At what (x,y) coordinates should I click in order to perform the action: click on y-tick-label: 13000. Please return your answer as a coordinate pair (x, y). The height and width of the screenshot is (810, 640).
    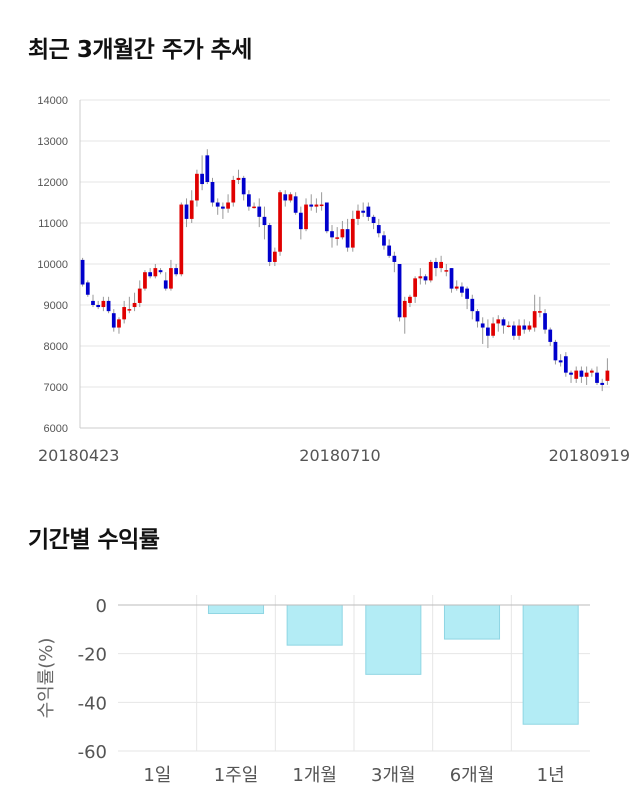
    Looking at the image, I should click on (52, 142).